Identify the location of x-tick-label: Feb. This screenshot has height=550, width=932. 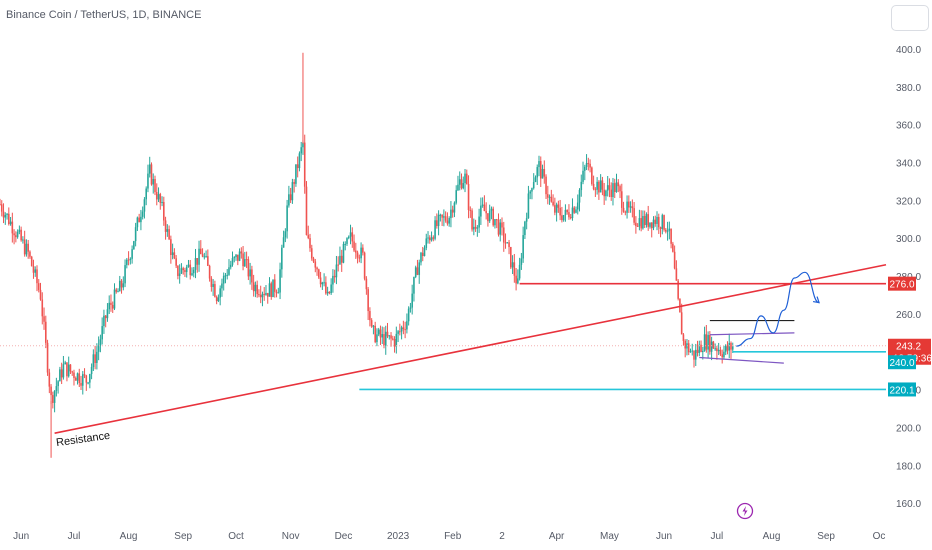
(453, 536).